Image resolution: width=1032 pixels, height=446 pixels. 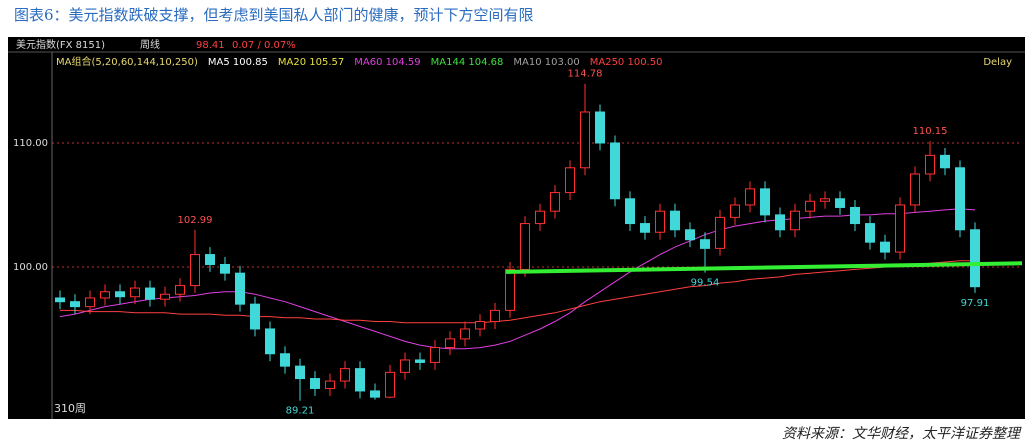 What do you see at coordinates (902, 434) in the screenshot?
I see `source: 资料来源：文华财经，太平洋证券整理` at bounding box center [902, 434].